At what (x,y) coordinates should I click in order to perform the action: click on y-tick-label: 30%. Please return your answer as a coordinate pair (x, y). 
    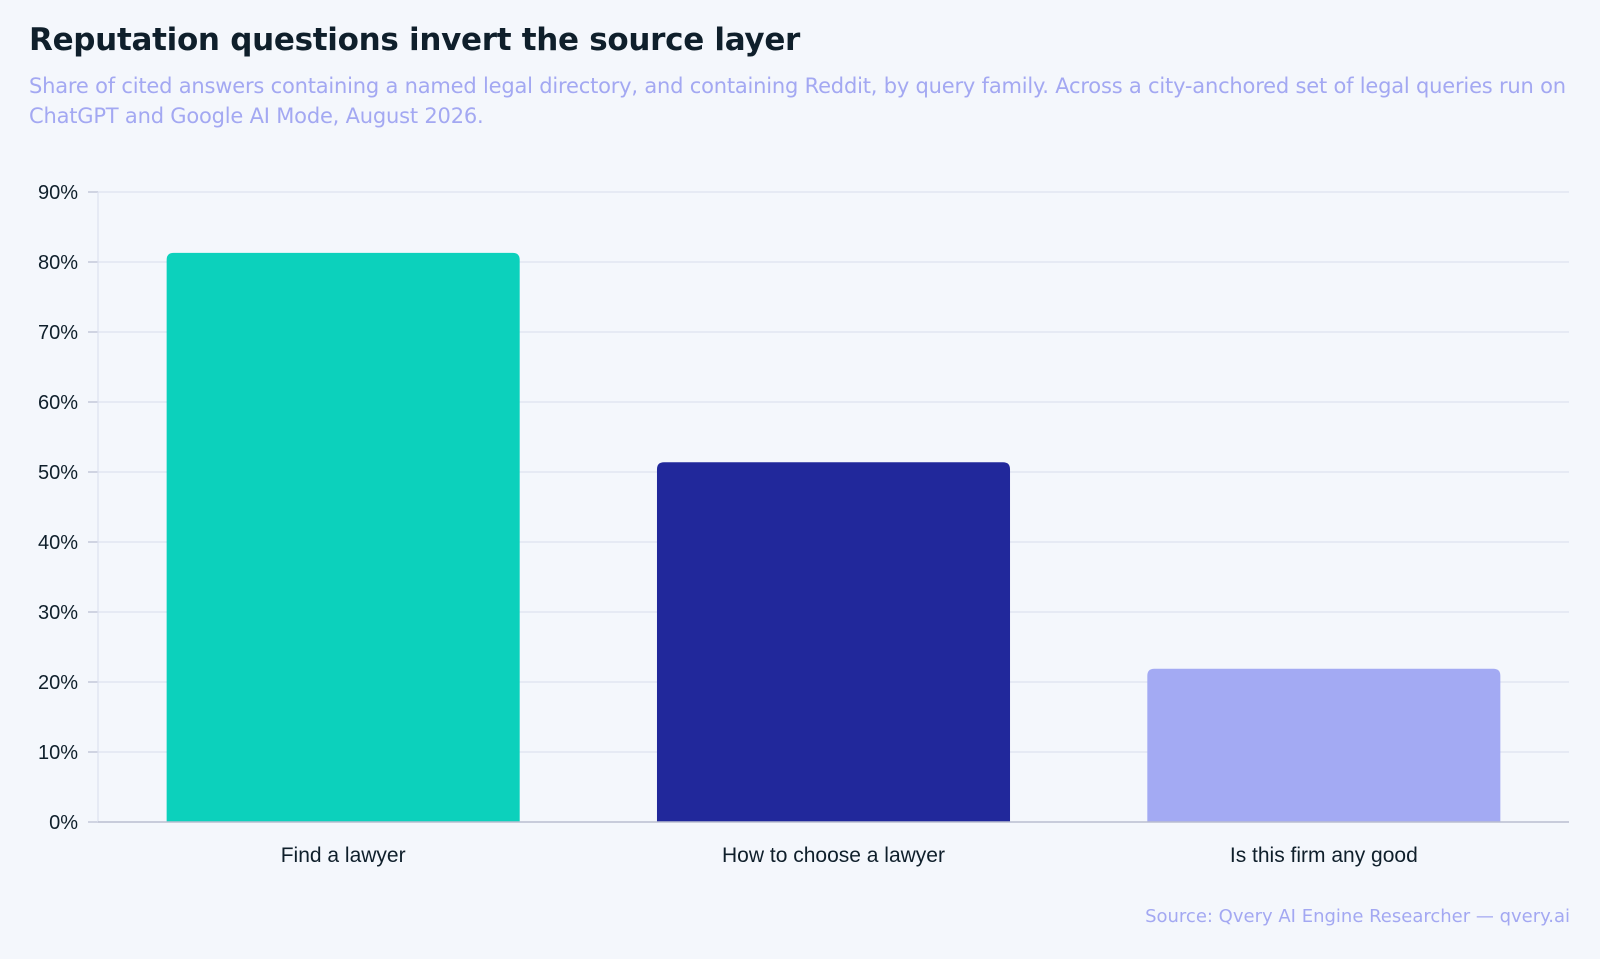
    Looking at the image, I should click on (58, 613).